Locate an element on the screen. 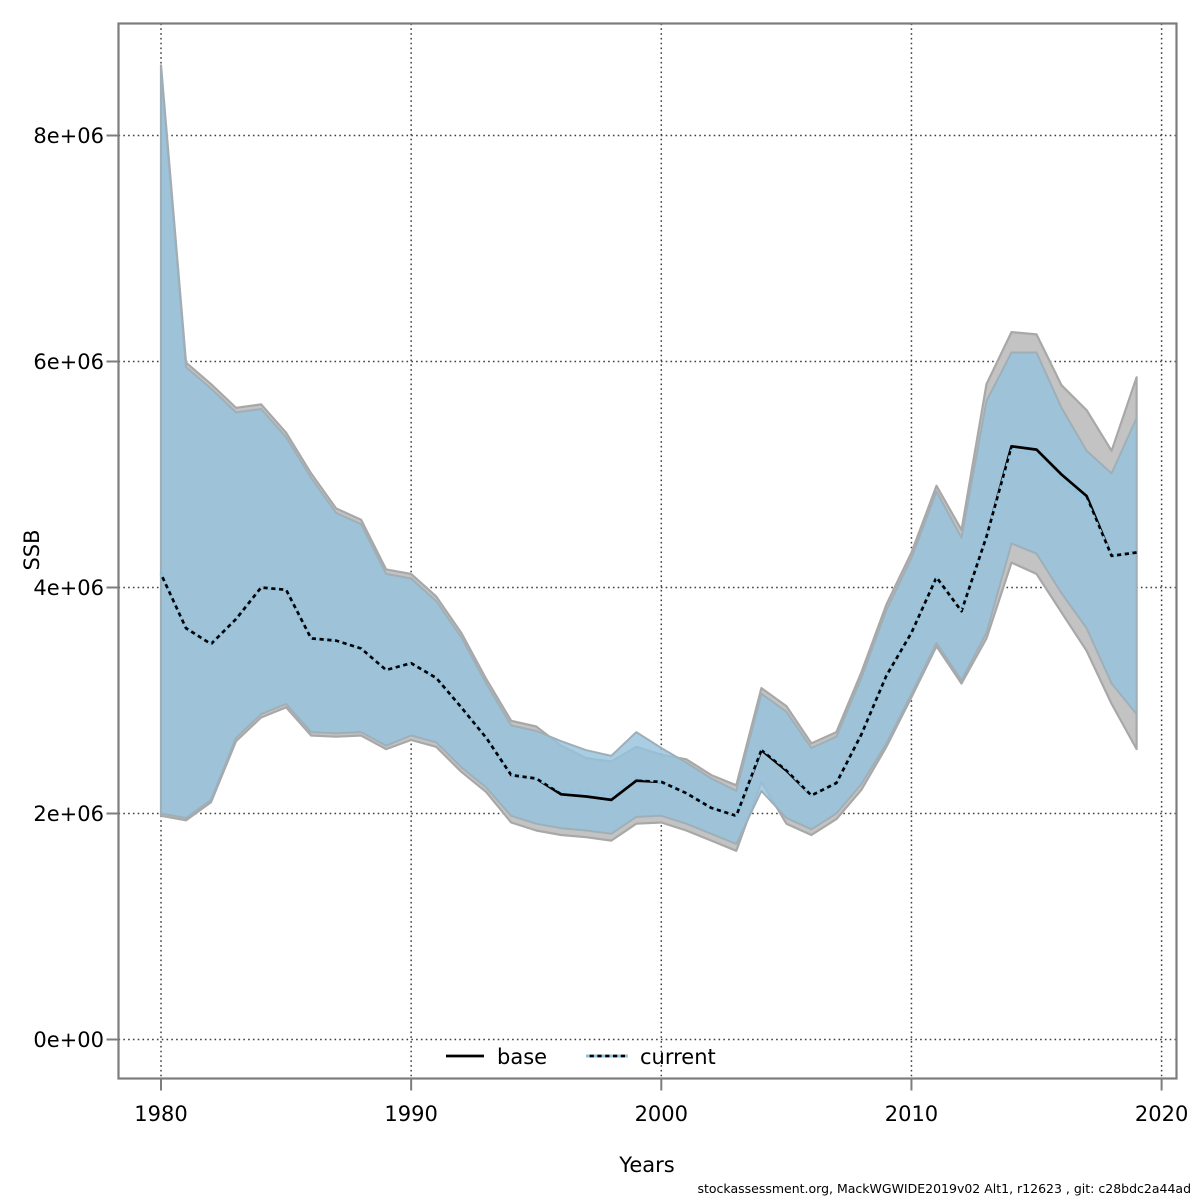 The width and height of the screenshot is (1200, 1200). x-tick-label: 1990 is located at coordinates (410, 1114).